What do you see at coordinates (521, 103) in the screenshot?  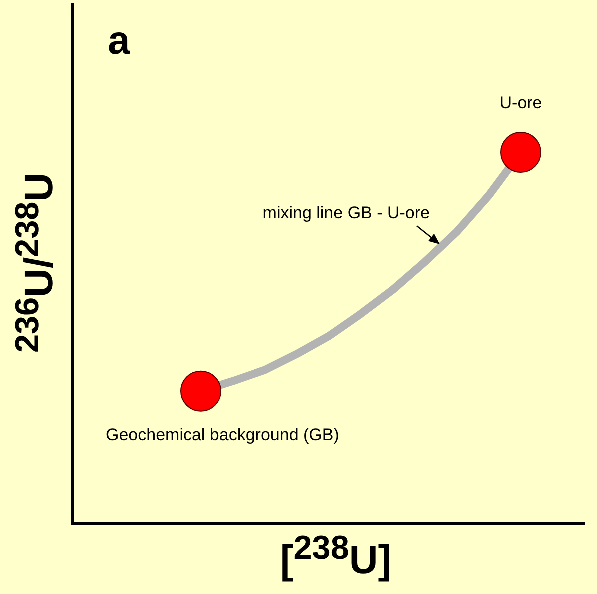 I see `annotation: U-ore` at bounding box center [521, 103].